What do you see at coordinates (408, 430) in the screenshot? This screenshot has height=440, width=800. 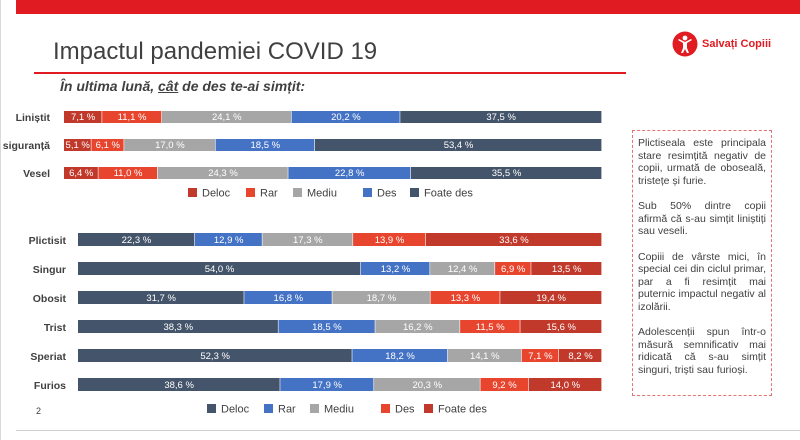 I see `slide-bottom-edge` at bounding box center [408, 430].